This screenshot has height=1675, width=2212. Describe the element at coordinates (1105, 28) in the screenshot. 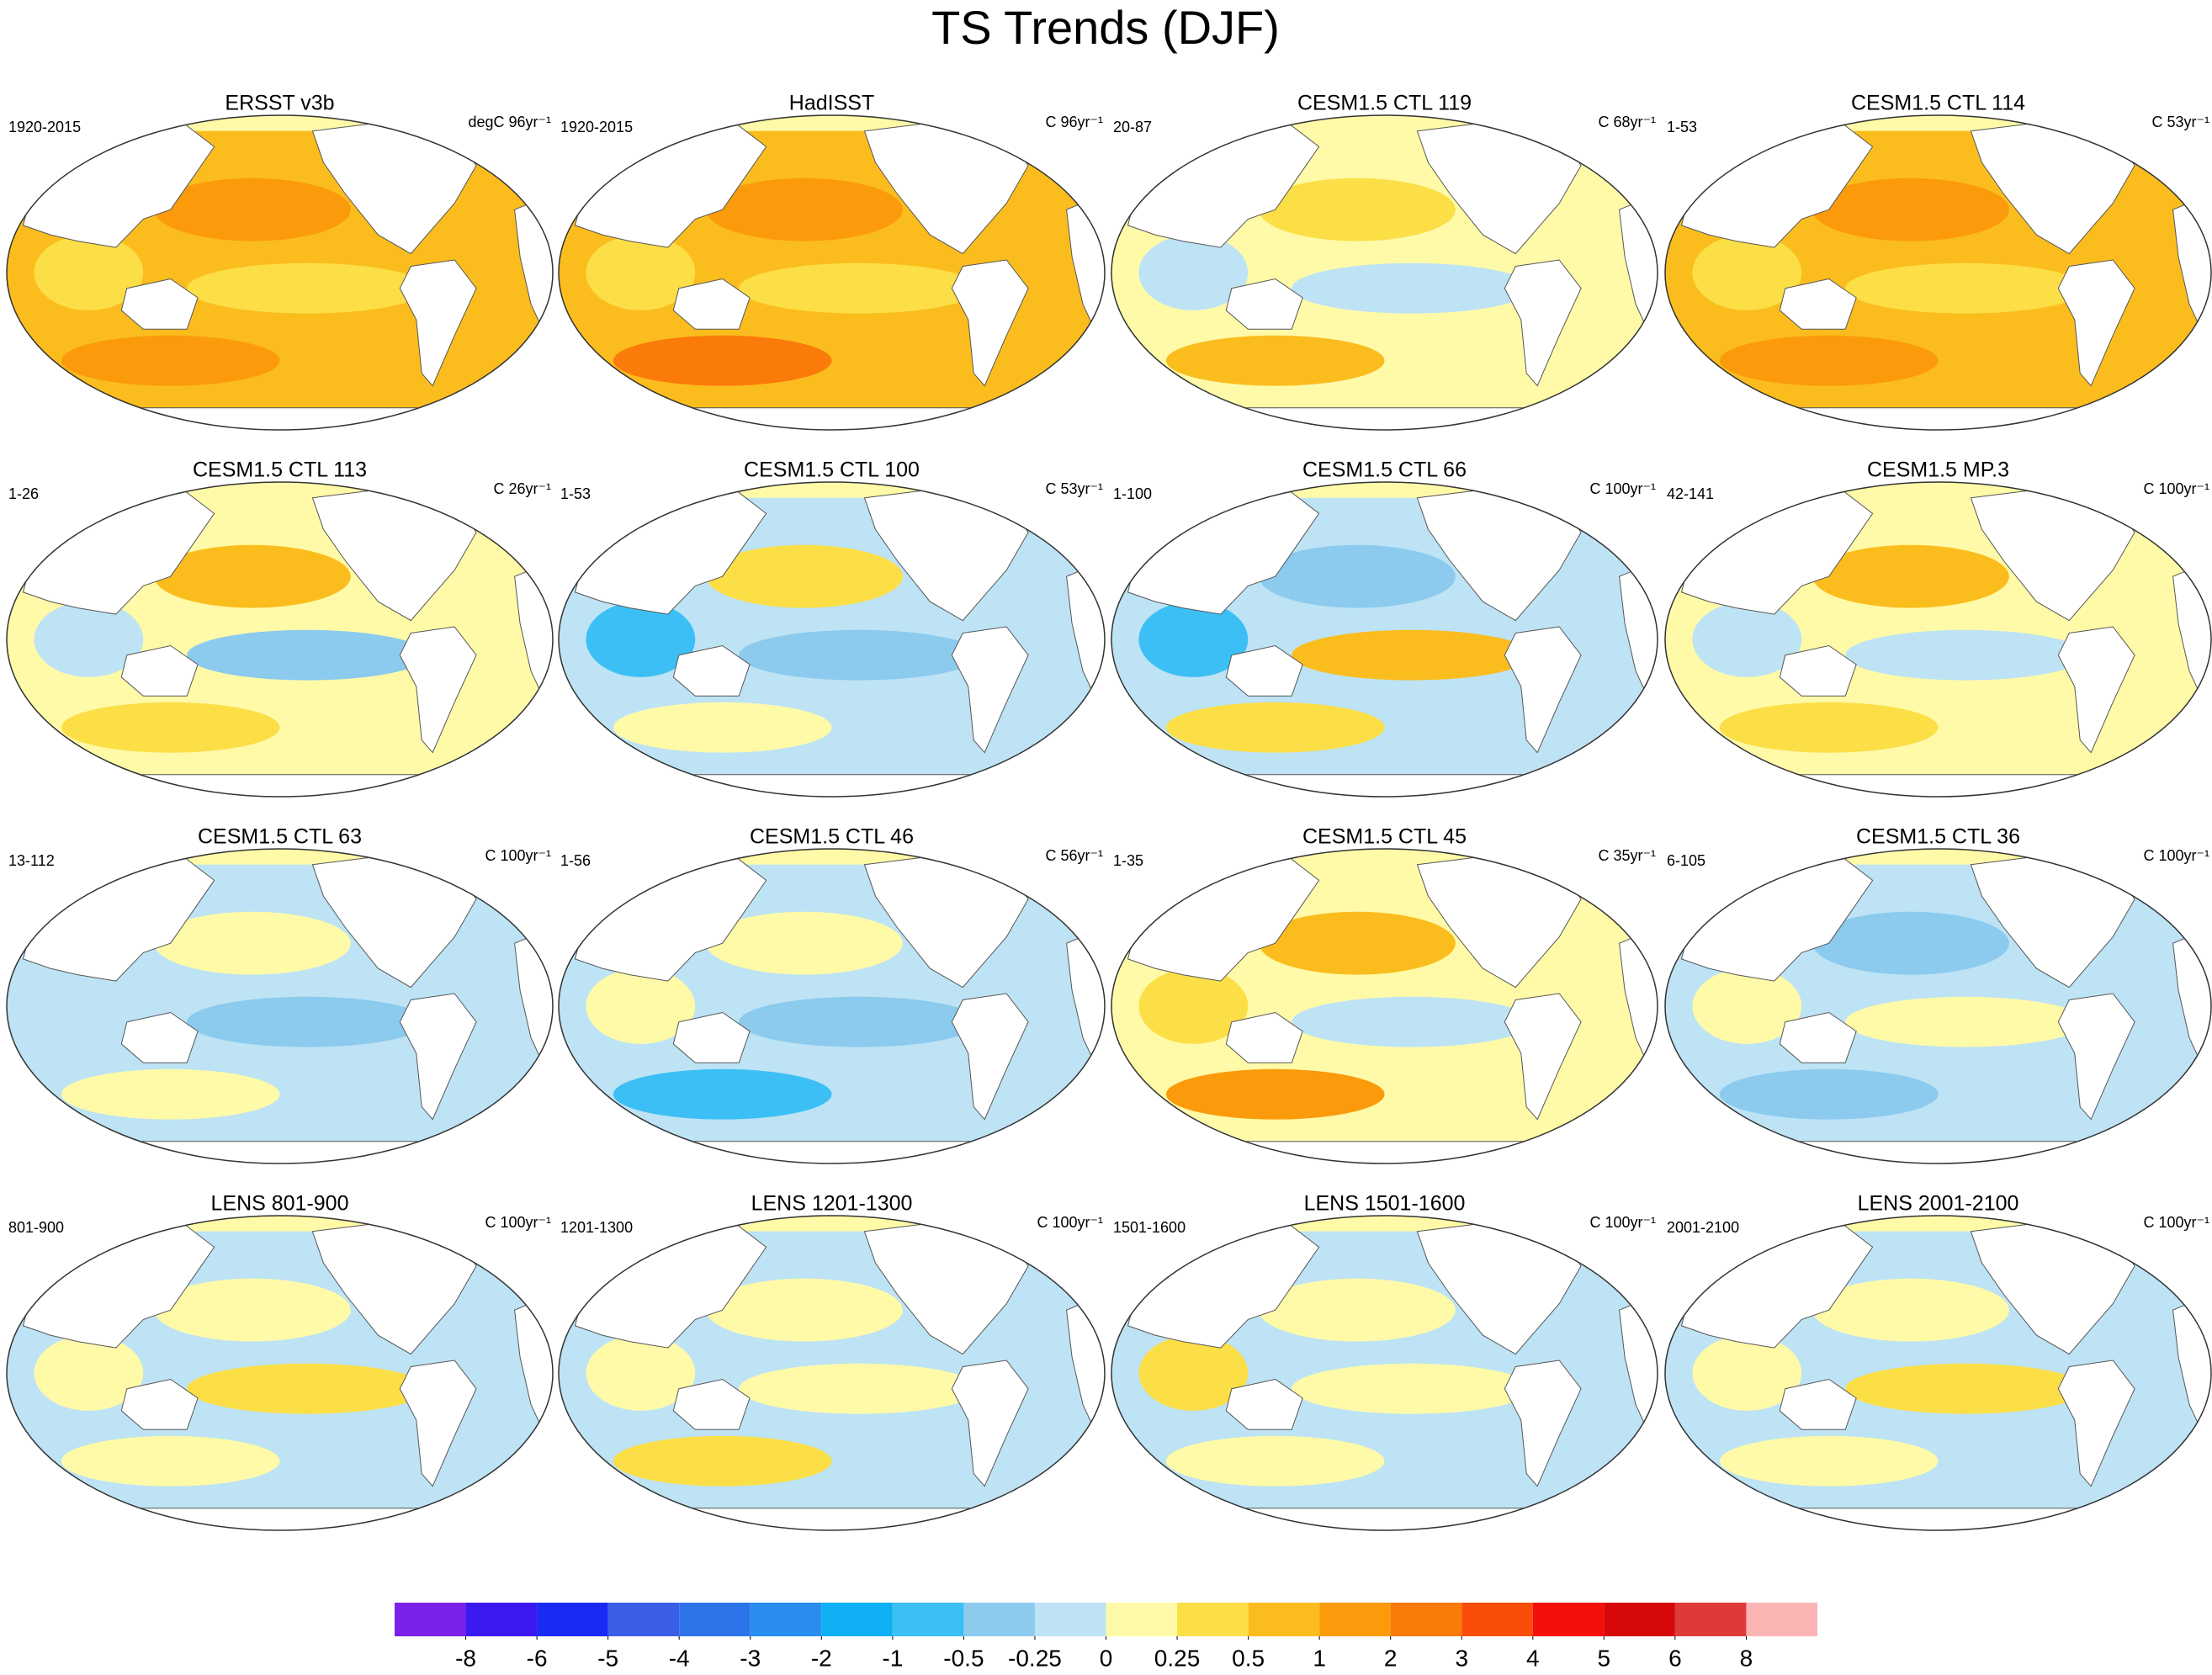

I see `figure-title: TS Trends (DJF)` at that location.